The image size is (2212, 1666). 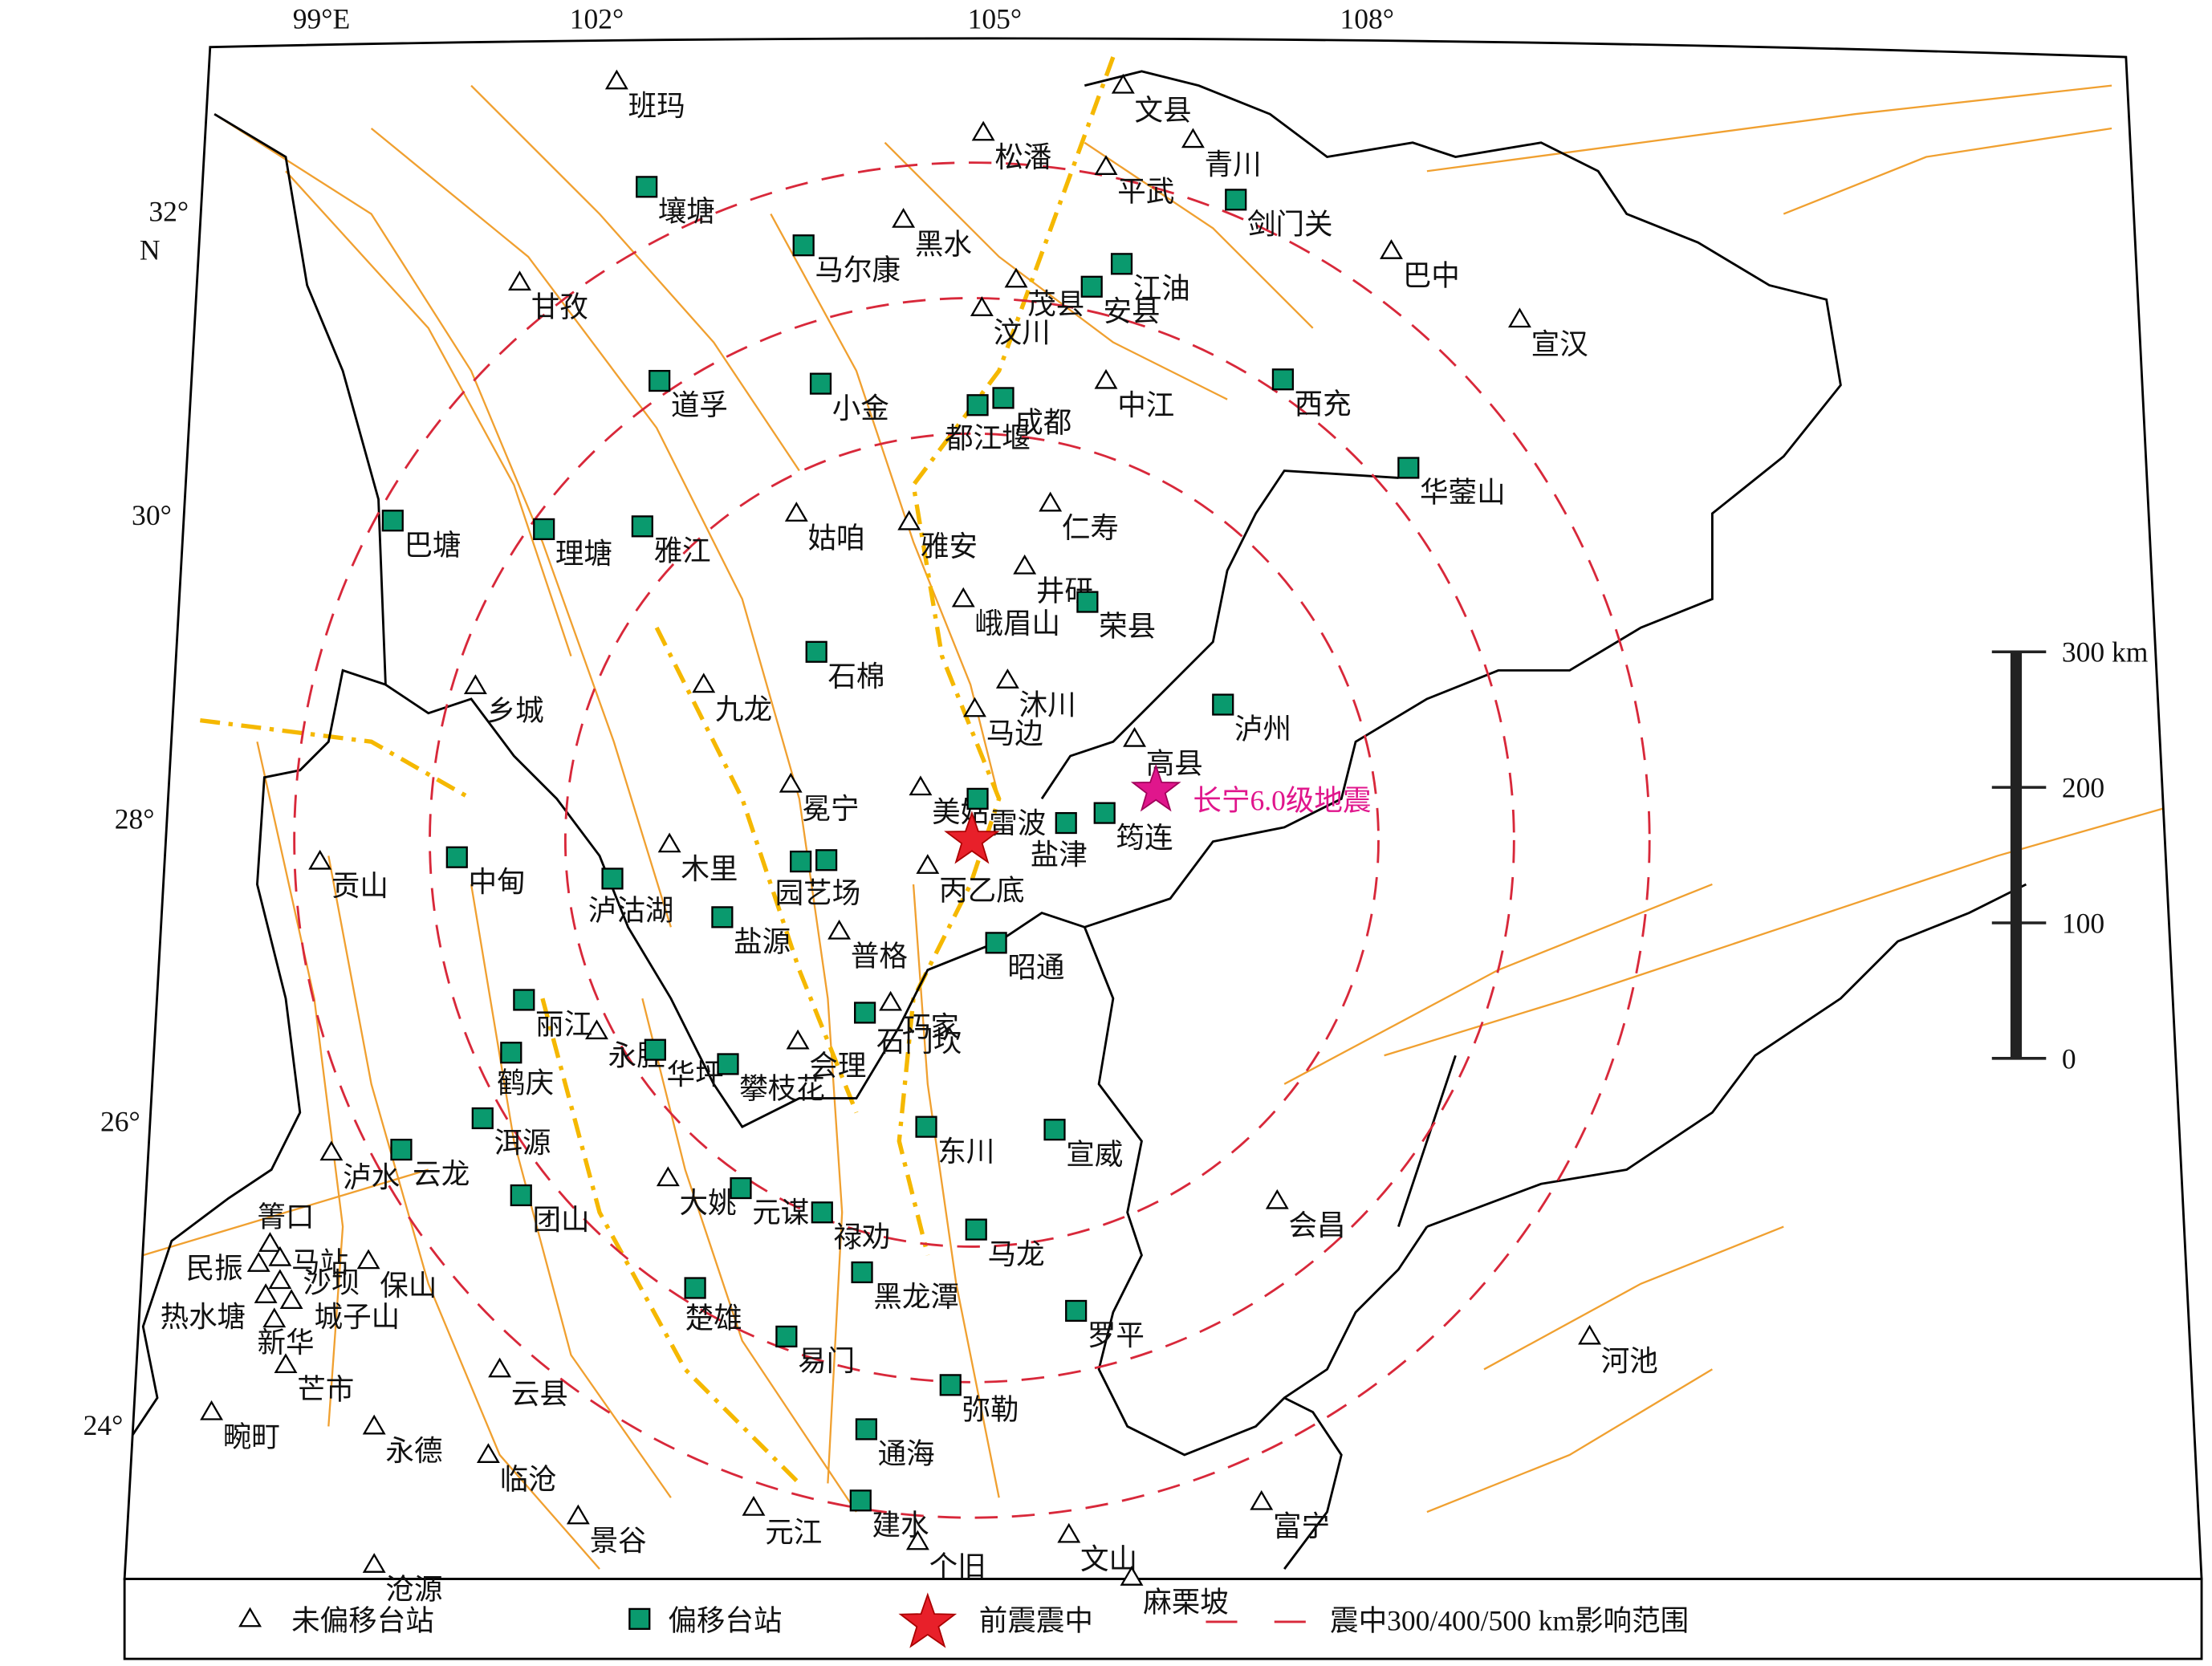 I want to click on station-label: 马边, so click(x=1014, y=734).